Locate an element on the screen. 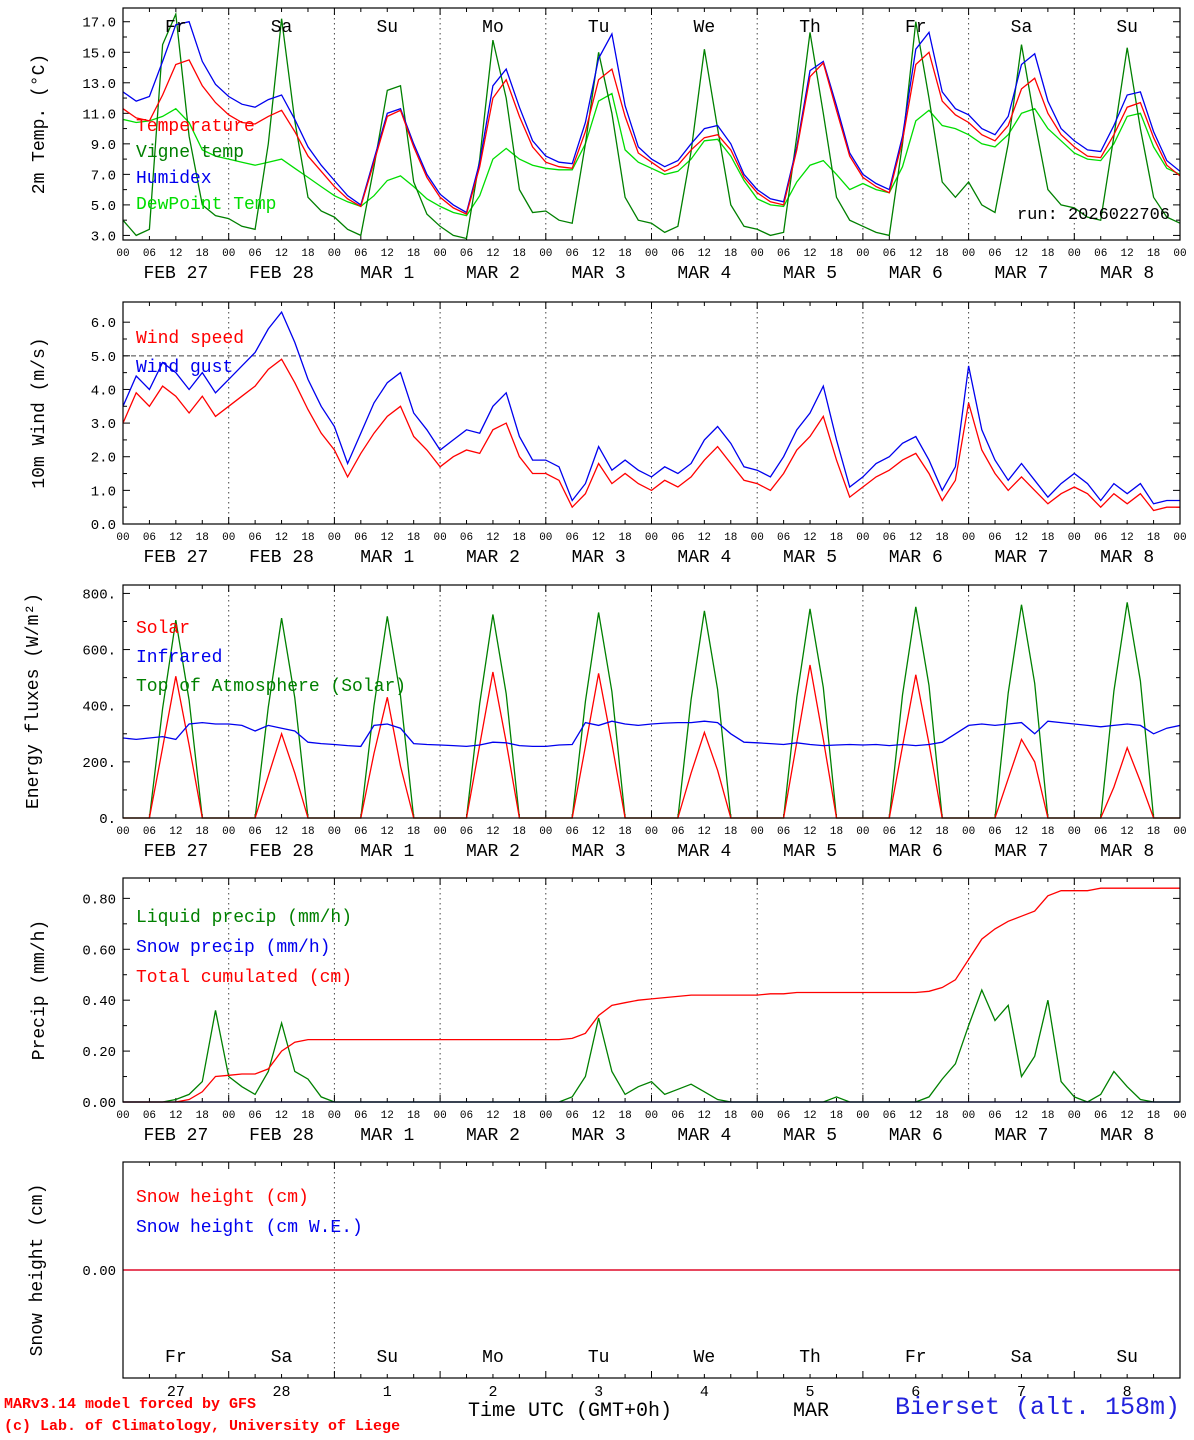  day-name-label: We is located at coordinates (705, 1358).